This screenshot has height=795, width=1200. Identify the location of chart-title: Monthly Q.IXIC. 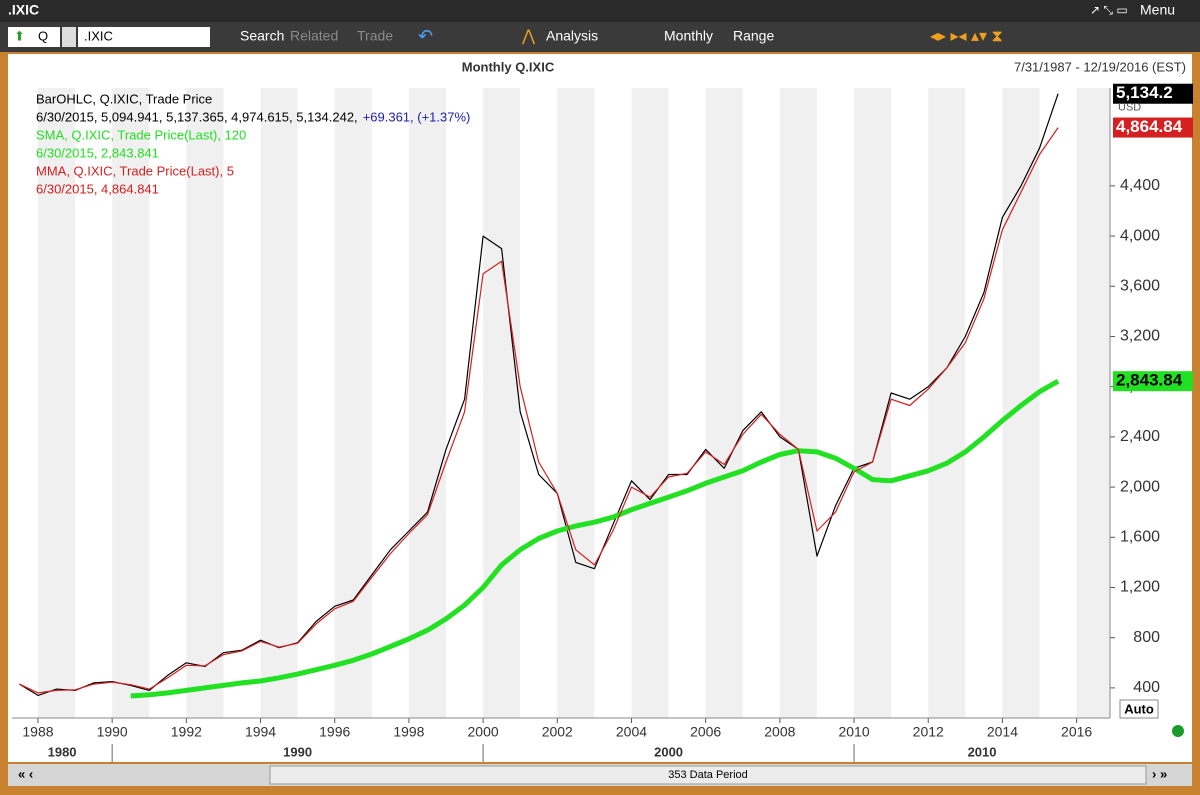
(508, 66).